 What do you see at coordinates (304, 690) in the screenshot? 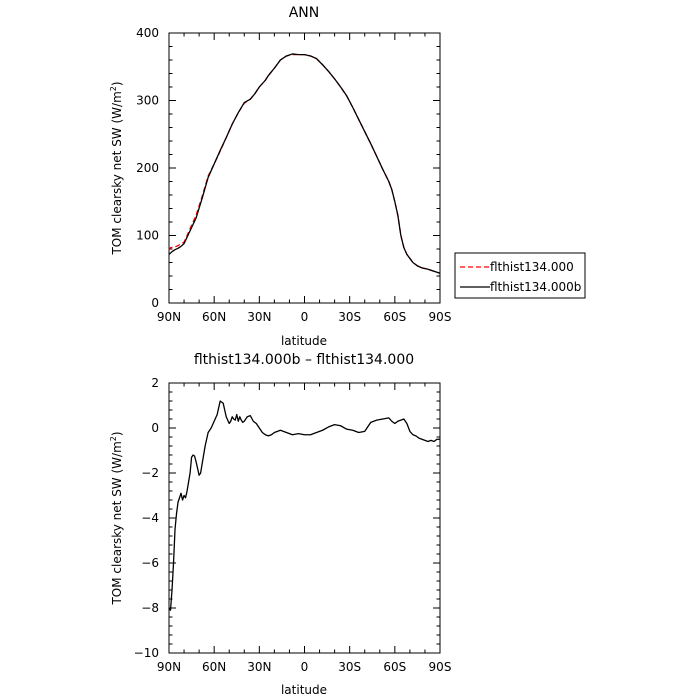
I see `panel-1-x-axis-label: latitude` at bounding box center [304, 690].